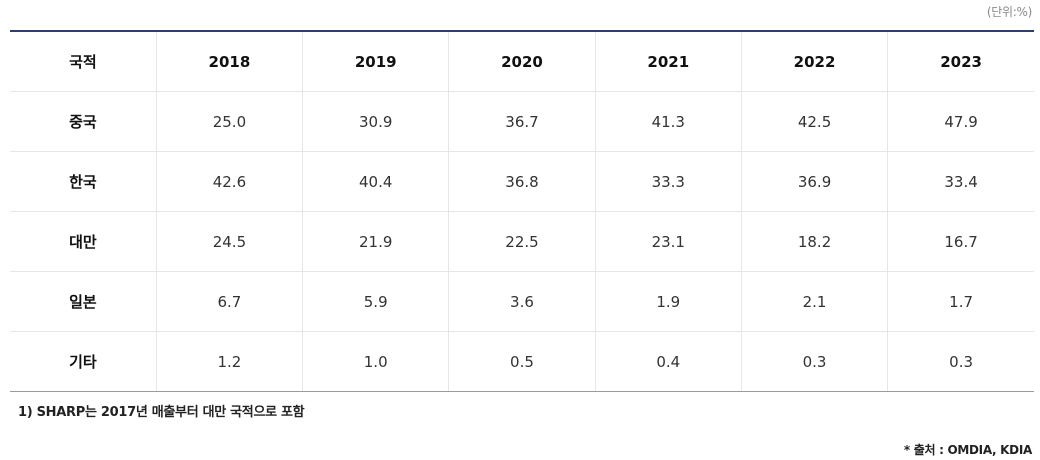  Describe the element at coordinates (960, 241) in the screenshot. I see `table-cell: 16.7` at that location.